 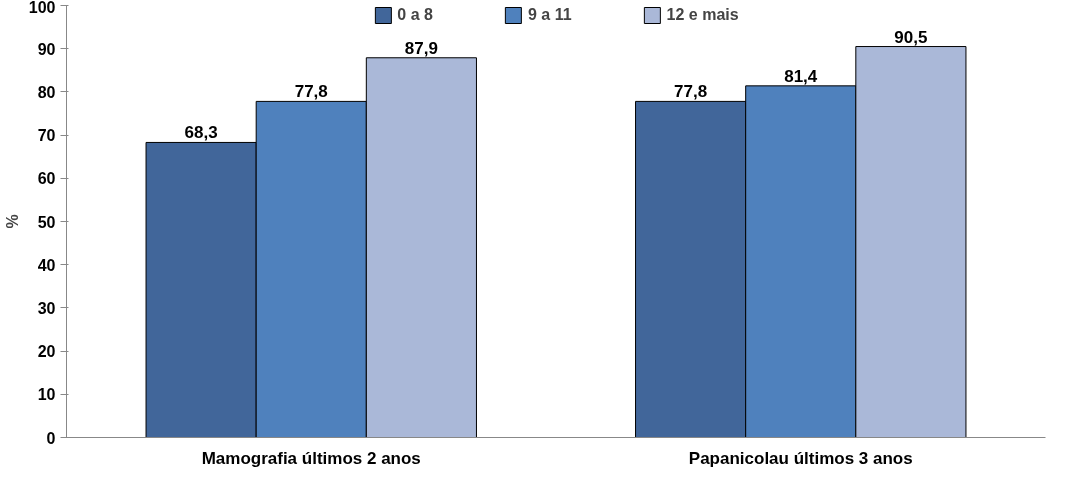 I want to click on legend-label: 0 a 8, so click(x=415, y=15).